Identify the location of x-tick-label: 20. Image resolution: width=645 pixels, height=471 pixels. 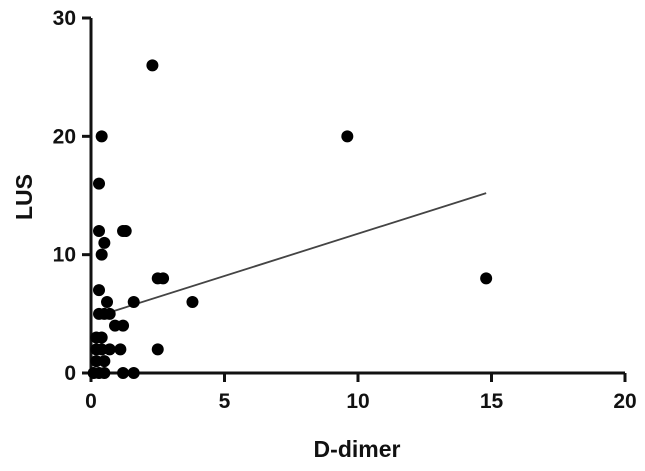
(624, 401).